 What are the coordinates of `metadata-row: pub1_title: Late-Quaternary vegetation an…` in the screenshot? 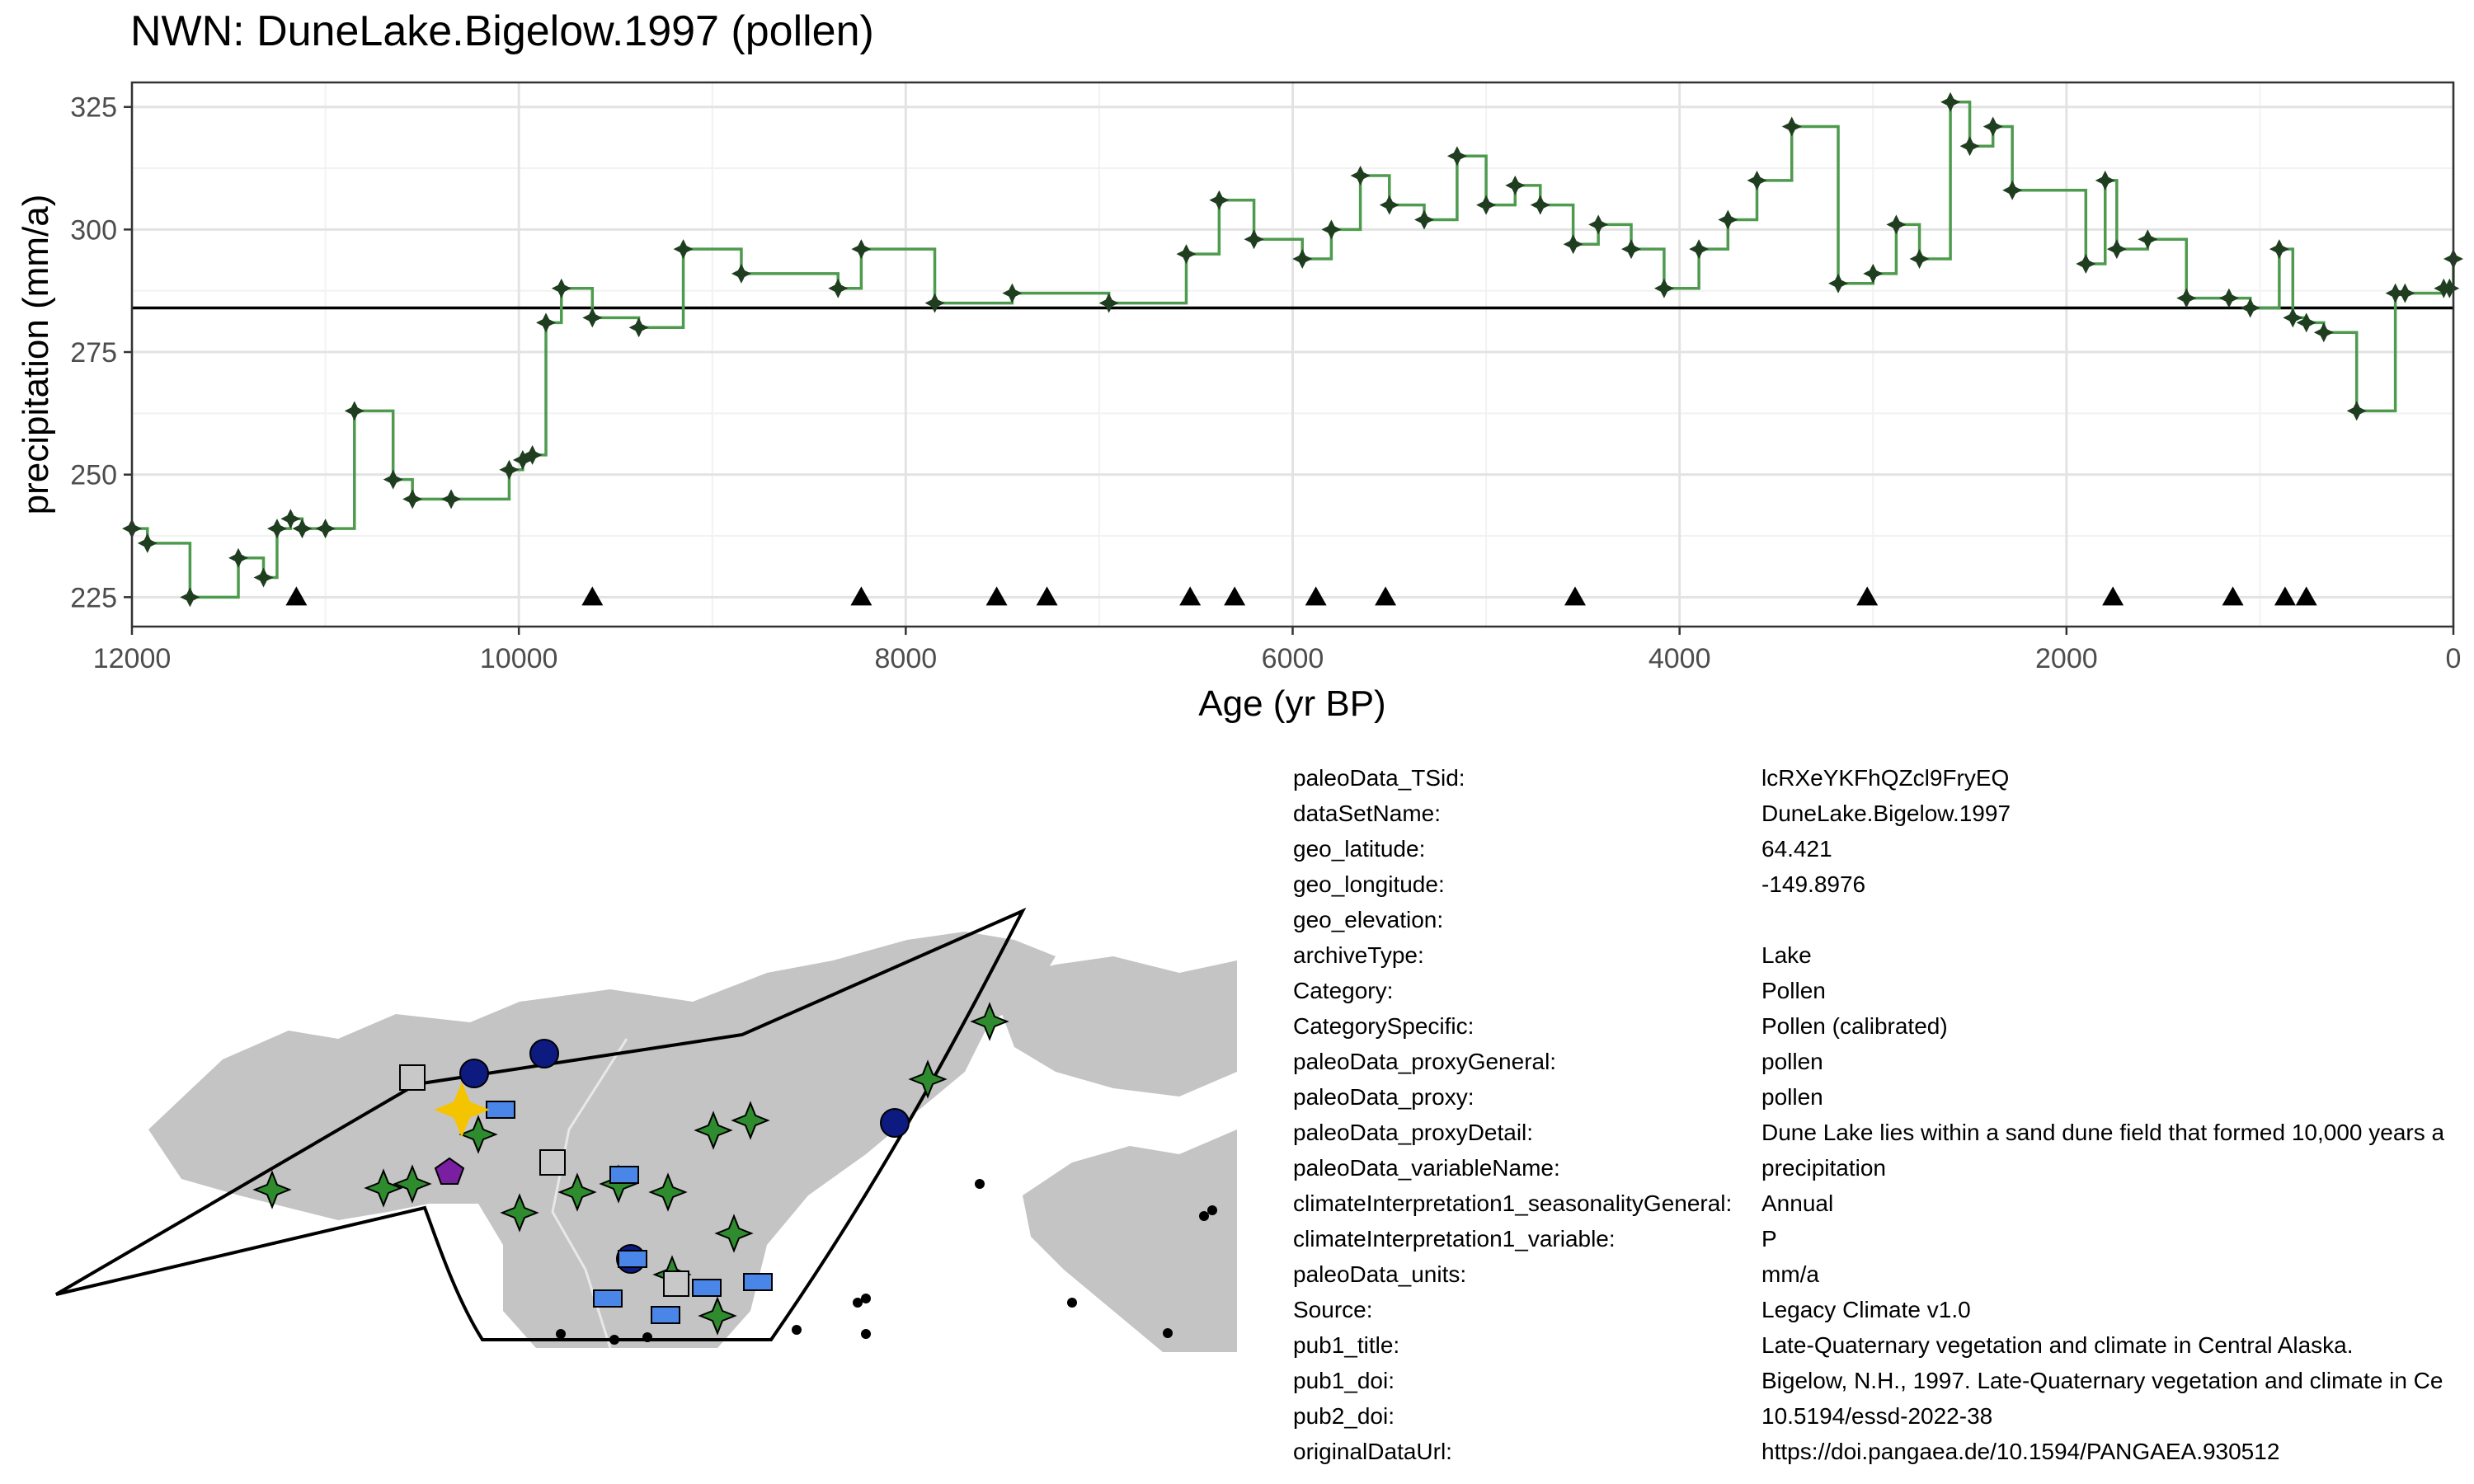 It's located at (1883, 1345).